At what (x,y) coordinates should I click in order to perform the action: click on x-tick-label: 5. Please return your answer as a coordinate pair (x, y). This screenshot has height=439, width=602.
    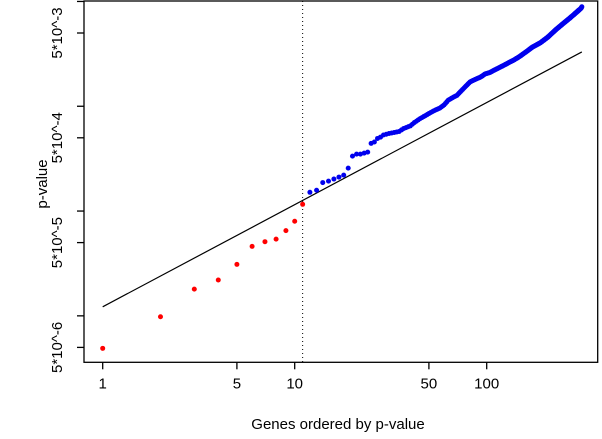
    Looking at the image, I should click on (237, 383).